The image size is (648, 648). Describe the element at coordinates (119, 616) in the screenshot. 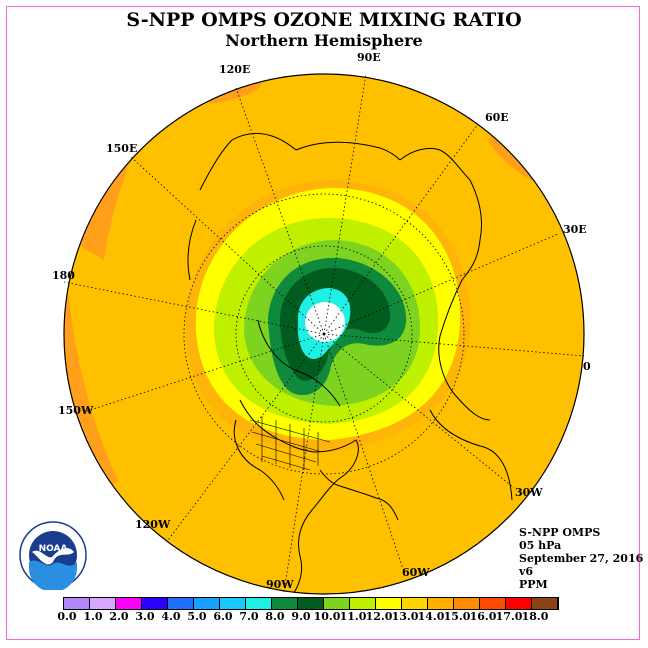

I see `colorbar-tick-label: 2.0` at that location.